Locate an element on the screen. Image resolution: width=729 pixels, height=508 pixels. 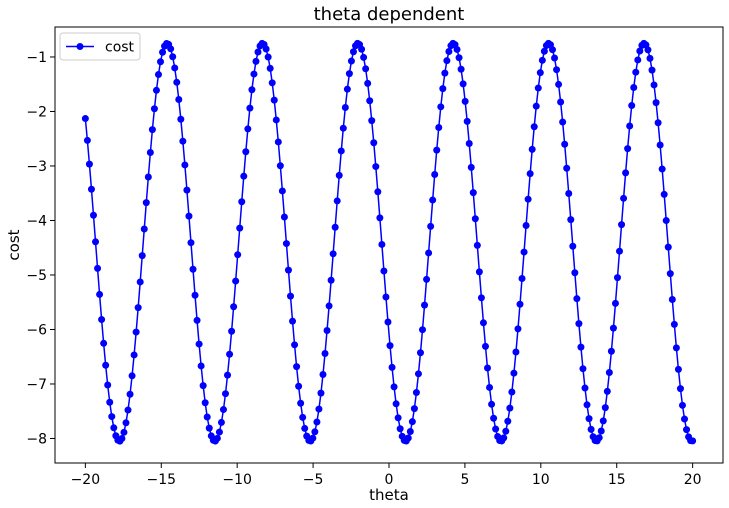
y-tick-label: −8 is located at coordinates (36, 439).